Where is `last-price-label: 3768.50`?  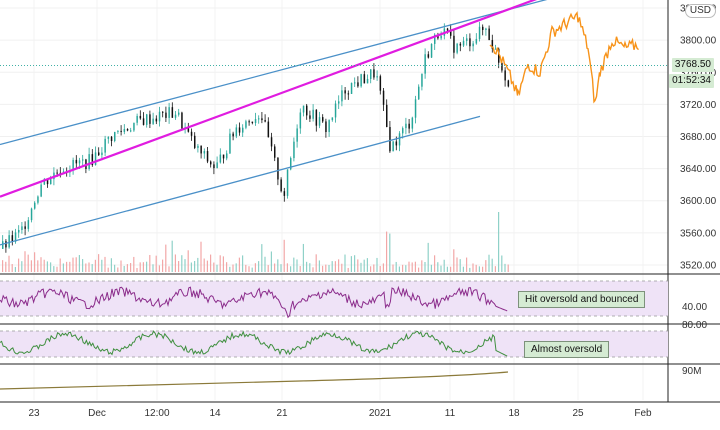
last-price-label: 3768.50 is located at coordinates (692, 65).